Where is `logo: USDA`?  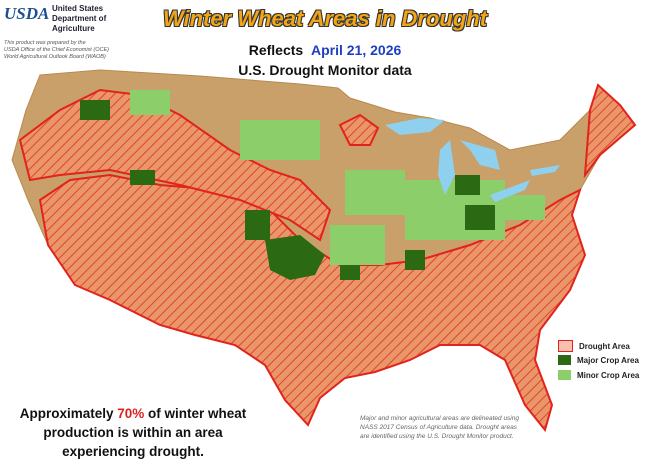
logo: USDA is located at coordinates (27, 13).